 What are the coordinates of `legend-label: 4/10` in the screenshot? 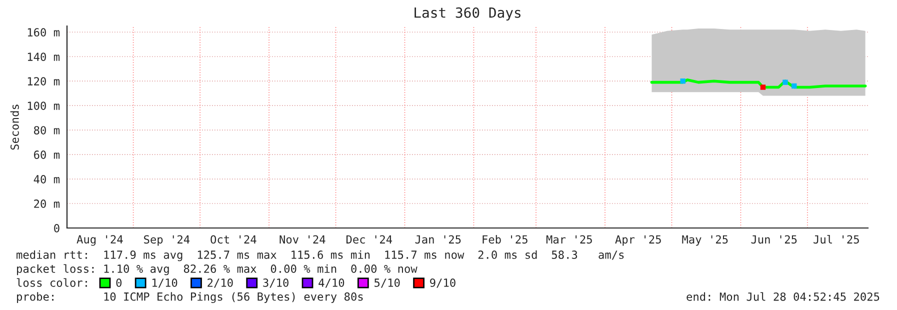 It's located at (331, 283).